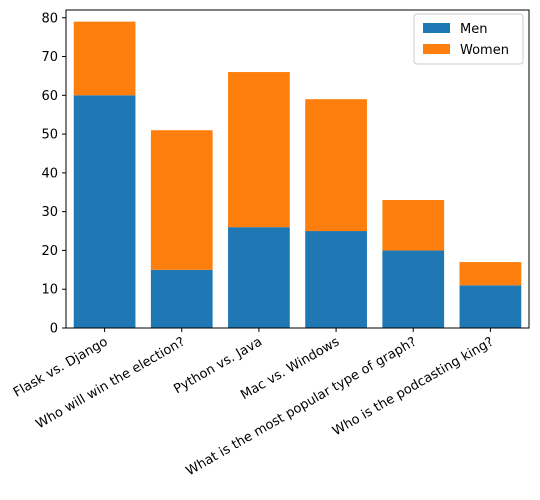  What do you see at coordinates (436, 49) in the screenshot?
I see `legend-swatch-women` at bounding box center [436, 49].